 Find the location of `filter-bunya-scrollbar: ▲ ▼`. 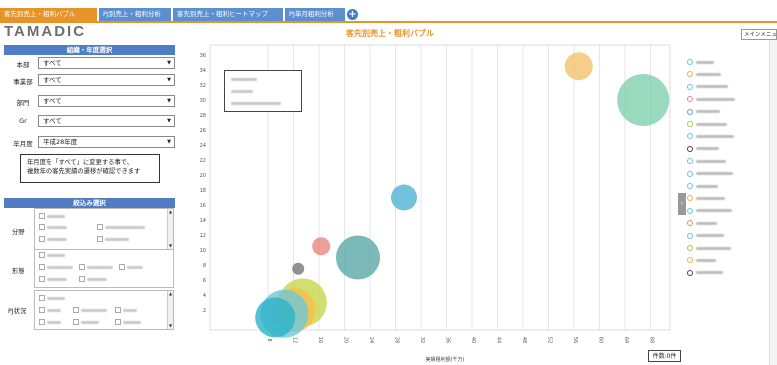

filter-bunya-scrollbar: ▲ ▼ is located at coordinates (170, 229).